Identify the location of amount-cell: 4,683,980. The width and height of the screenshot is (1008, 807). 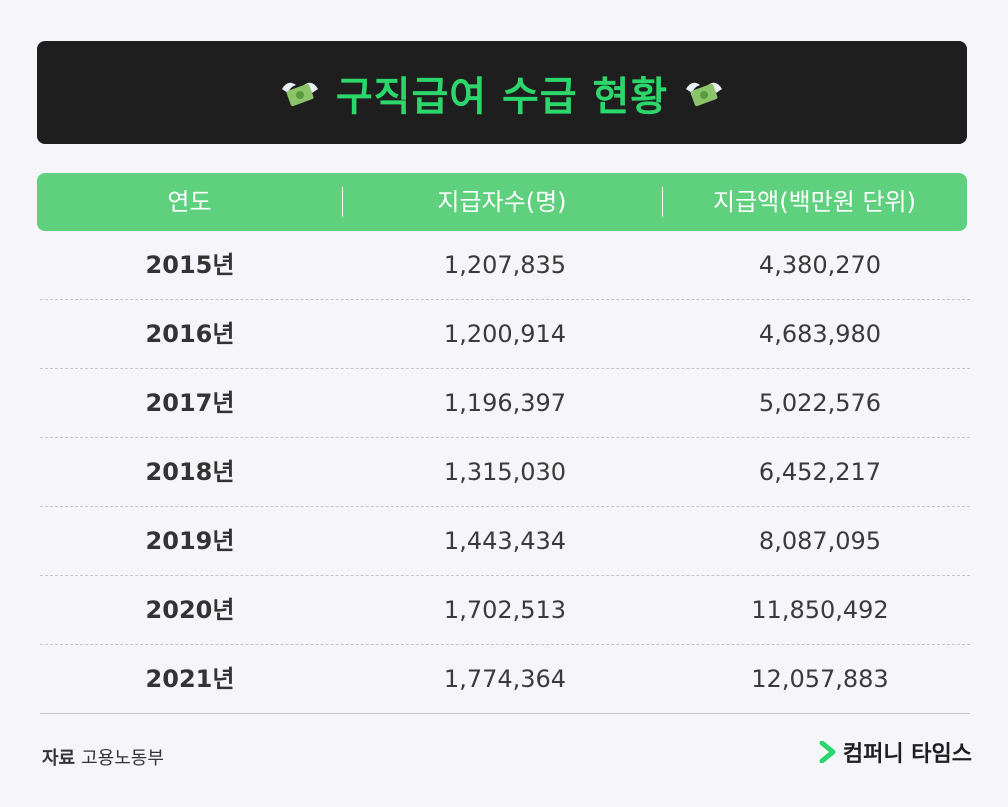
(820, 334).